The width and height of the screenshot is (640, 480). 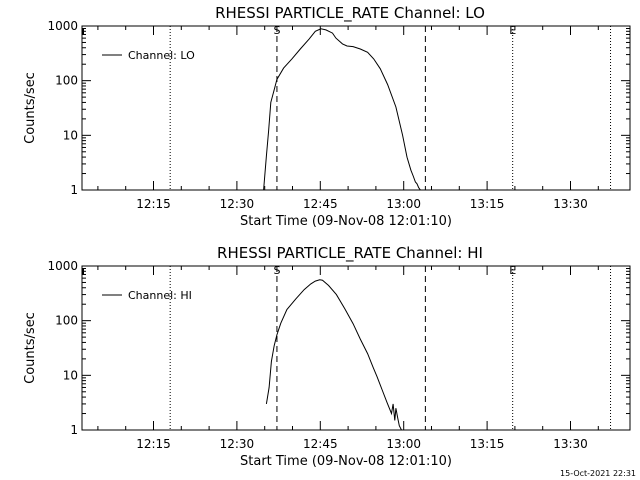 I want to click on legend-entry: Channel: HI, so click(x=160, y=295).